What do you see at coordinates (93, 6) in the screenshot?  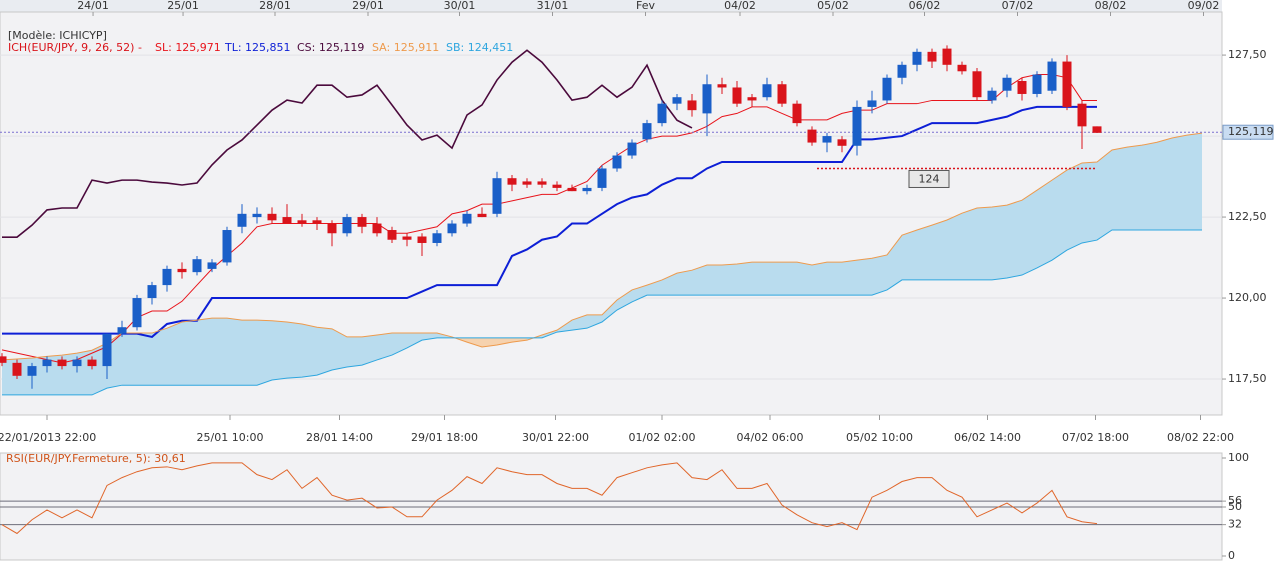 I see `date-label: 24/01` at bounding box center [93, 6].